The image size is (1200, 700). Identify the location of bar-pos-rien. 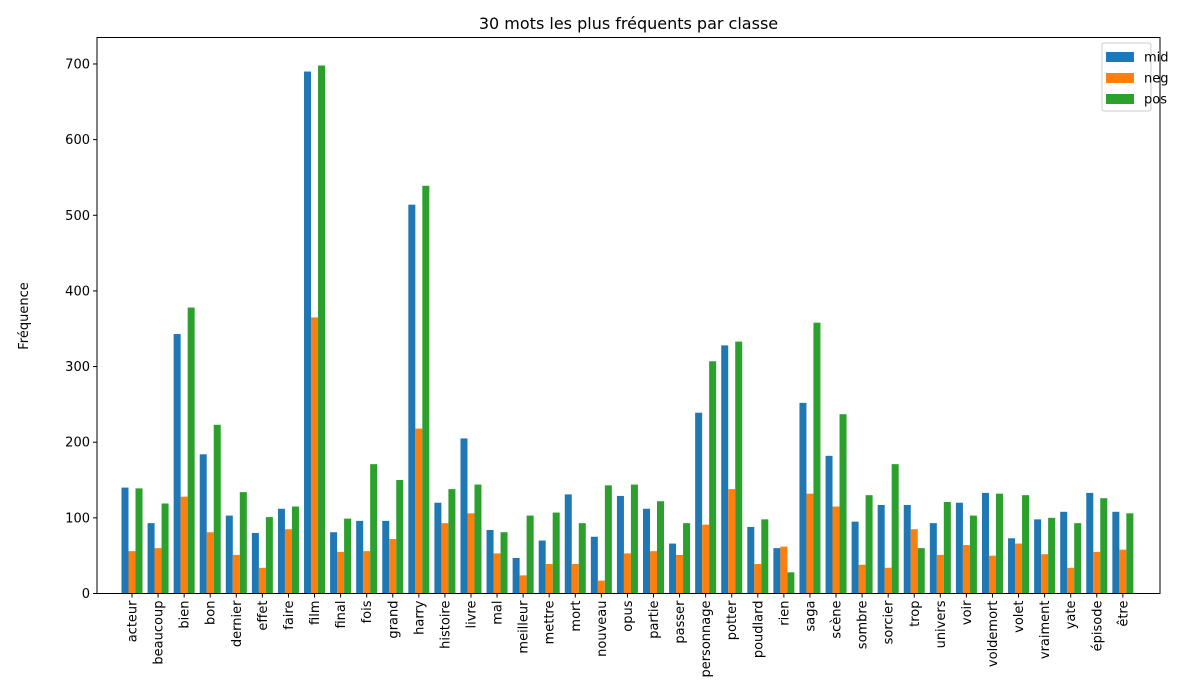
(791, 583).